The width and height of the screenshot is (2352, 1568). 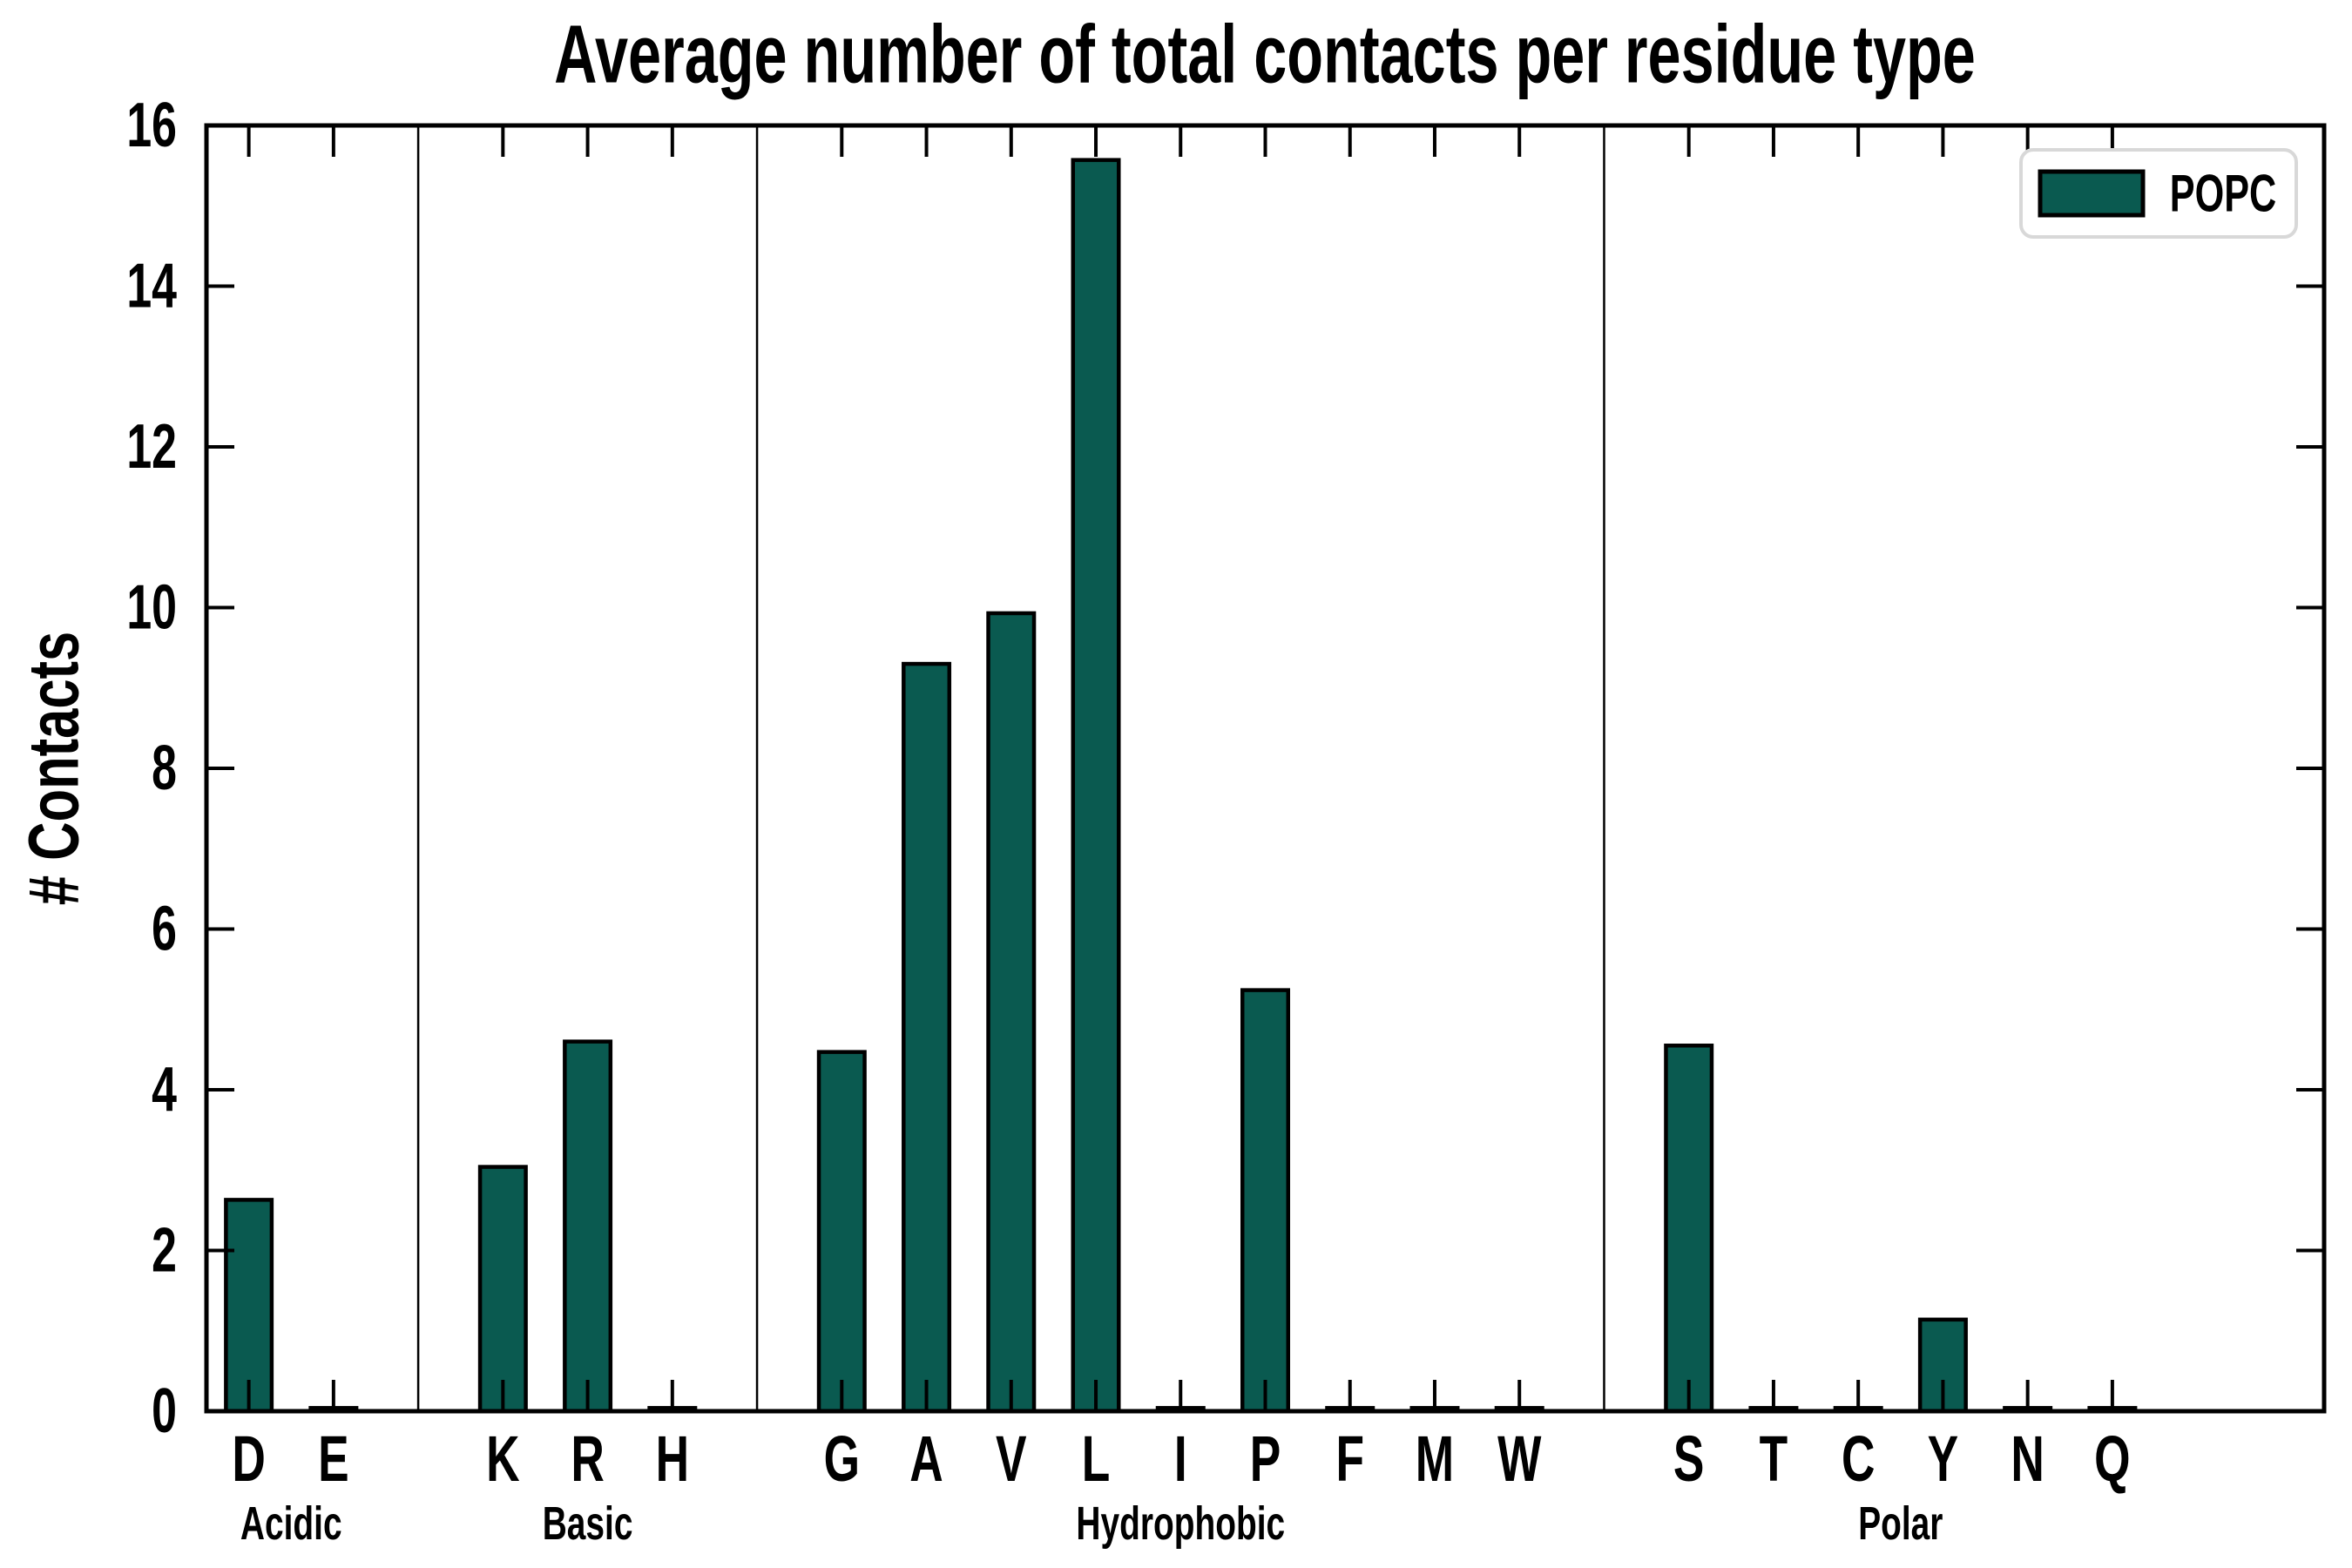 I want to click on x-tick-label-D: D, so click(x=248, y=1459).